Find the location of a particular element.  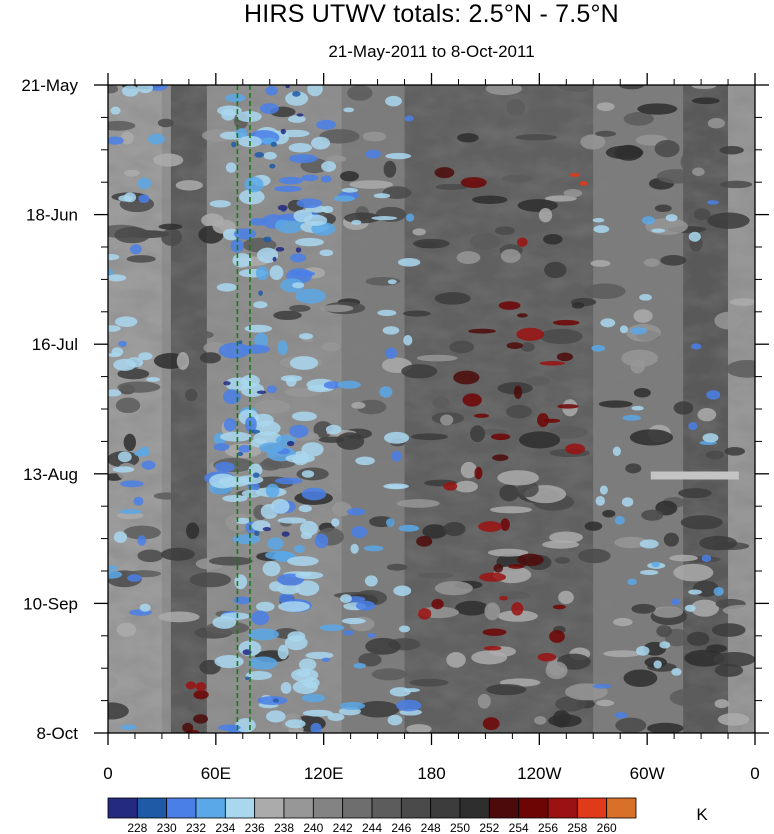

y-tick-label: 21-May is located at coordinates (49, 85).